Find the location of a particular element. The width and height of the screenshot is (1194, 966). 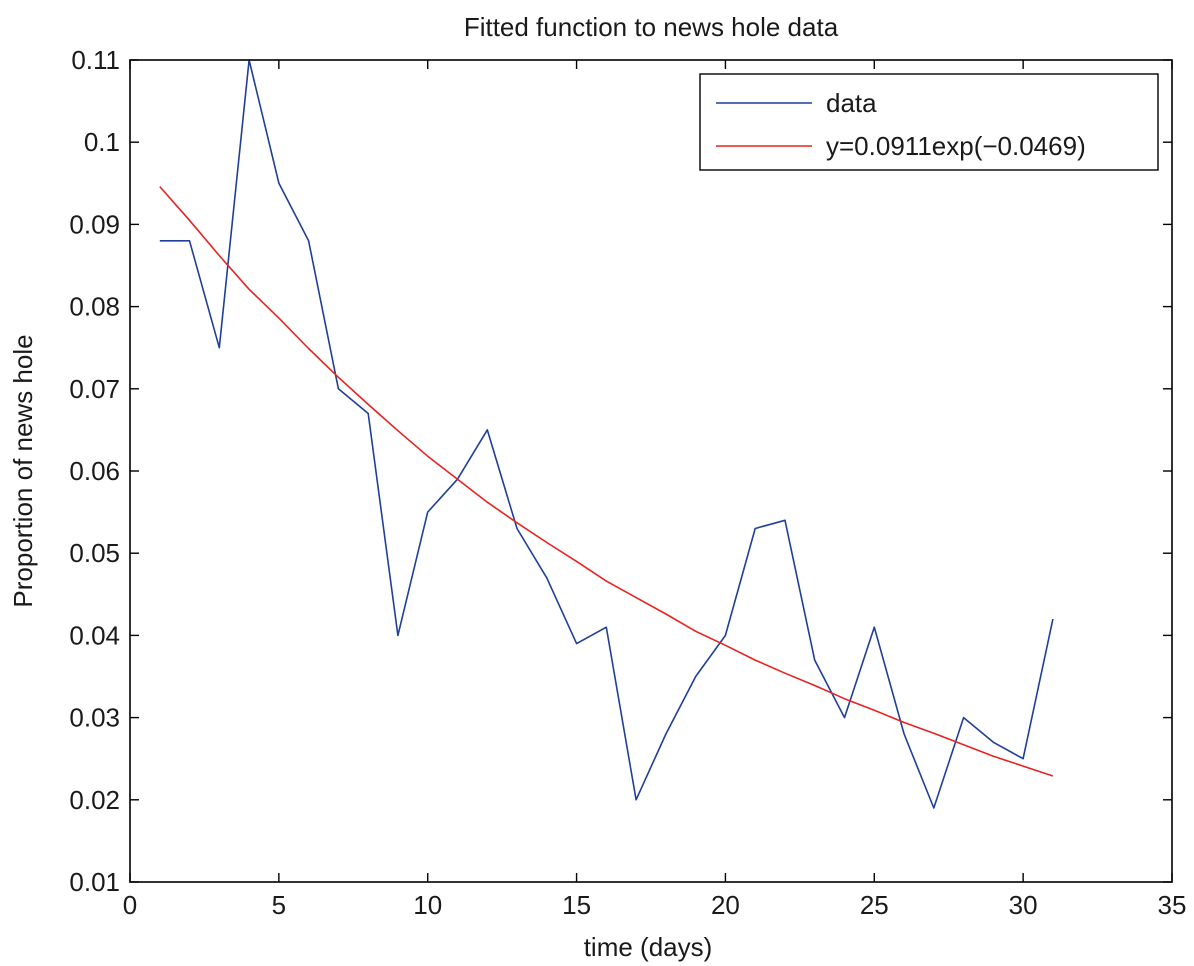

y-tick-label: 0.05 is located at coordinates (94, 553).